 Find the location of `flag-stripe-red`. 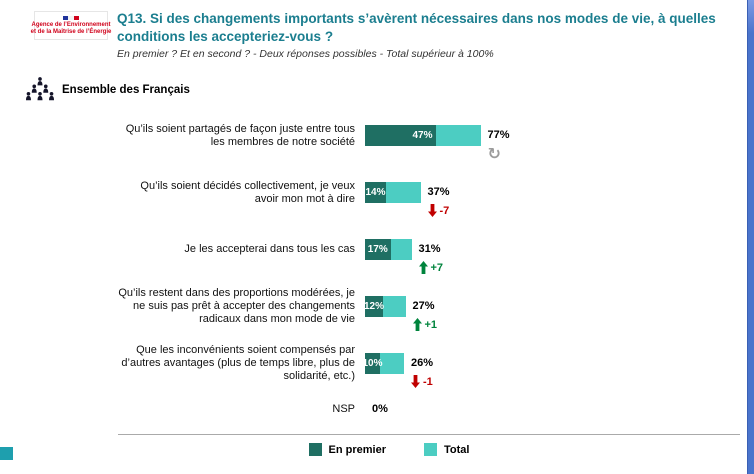

flag-stripe-red is located at coordinates (76, 17).